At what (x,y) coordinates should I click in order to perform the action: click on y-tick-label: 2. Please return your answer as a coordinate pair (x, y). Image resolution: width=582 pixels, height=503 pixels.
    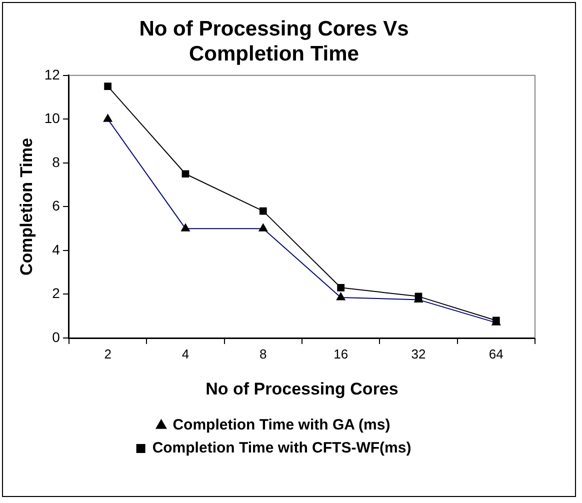
    Looking at the image, I should click on (56, 293).